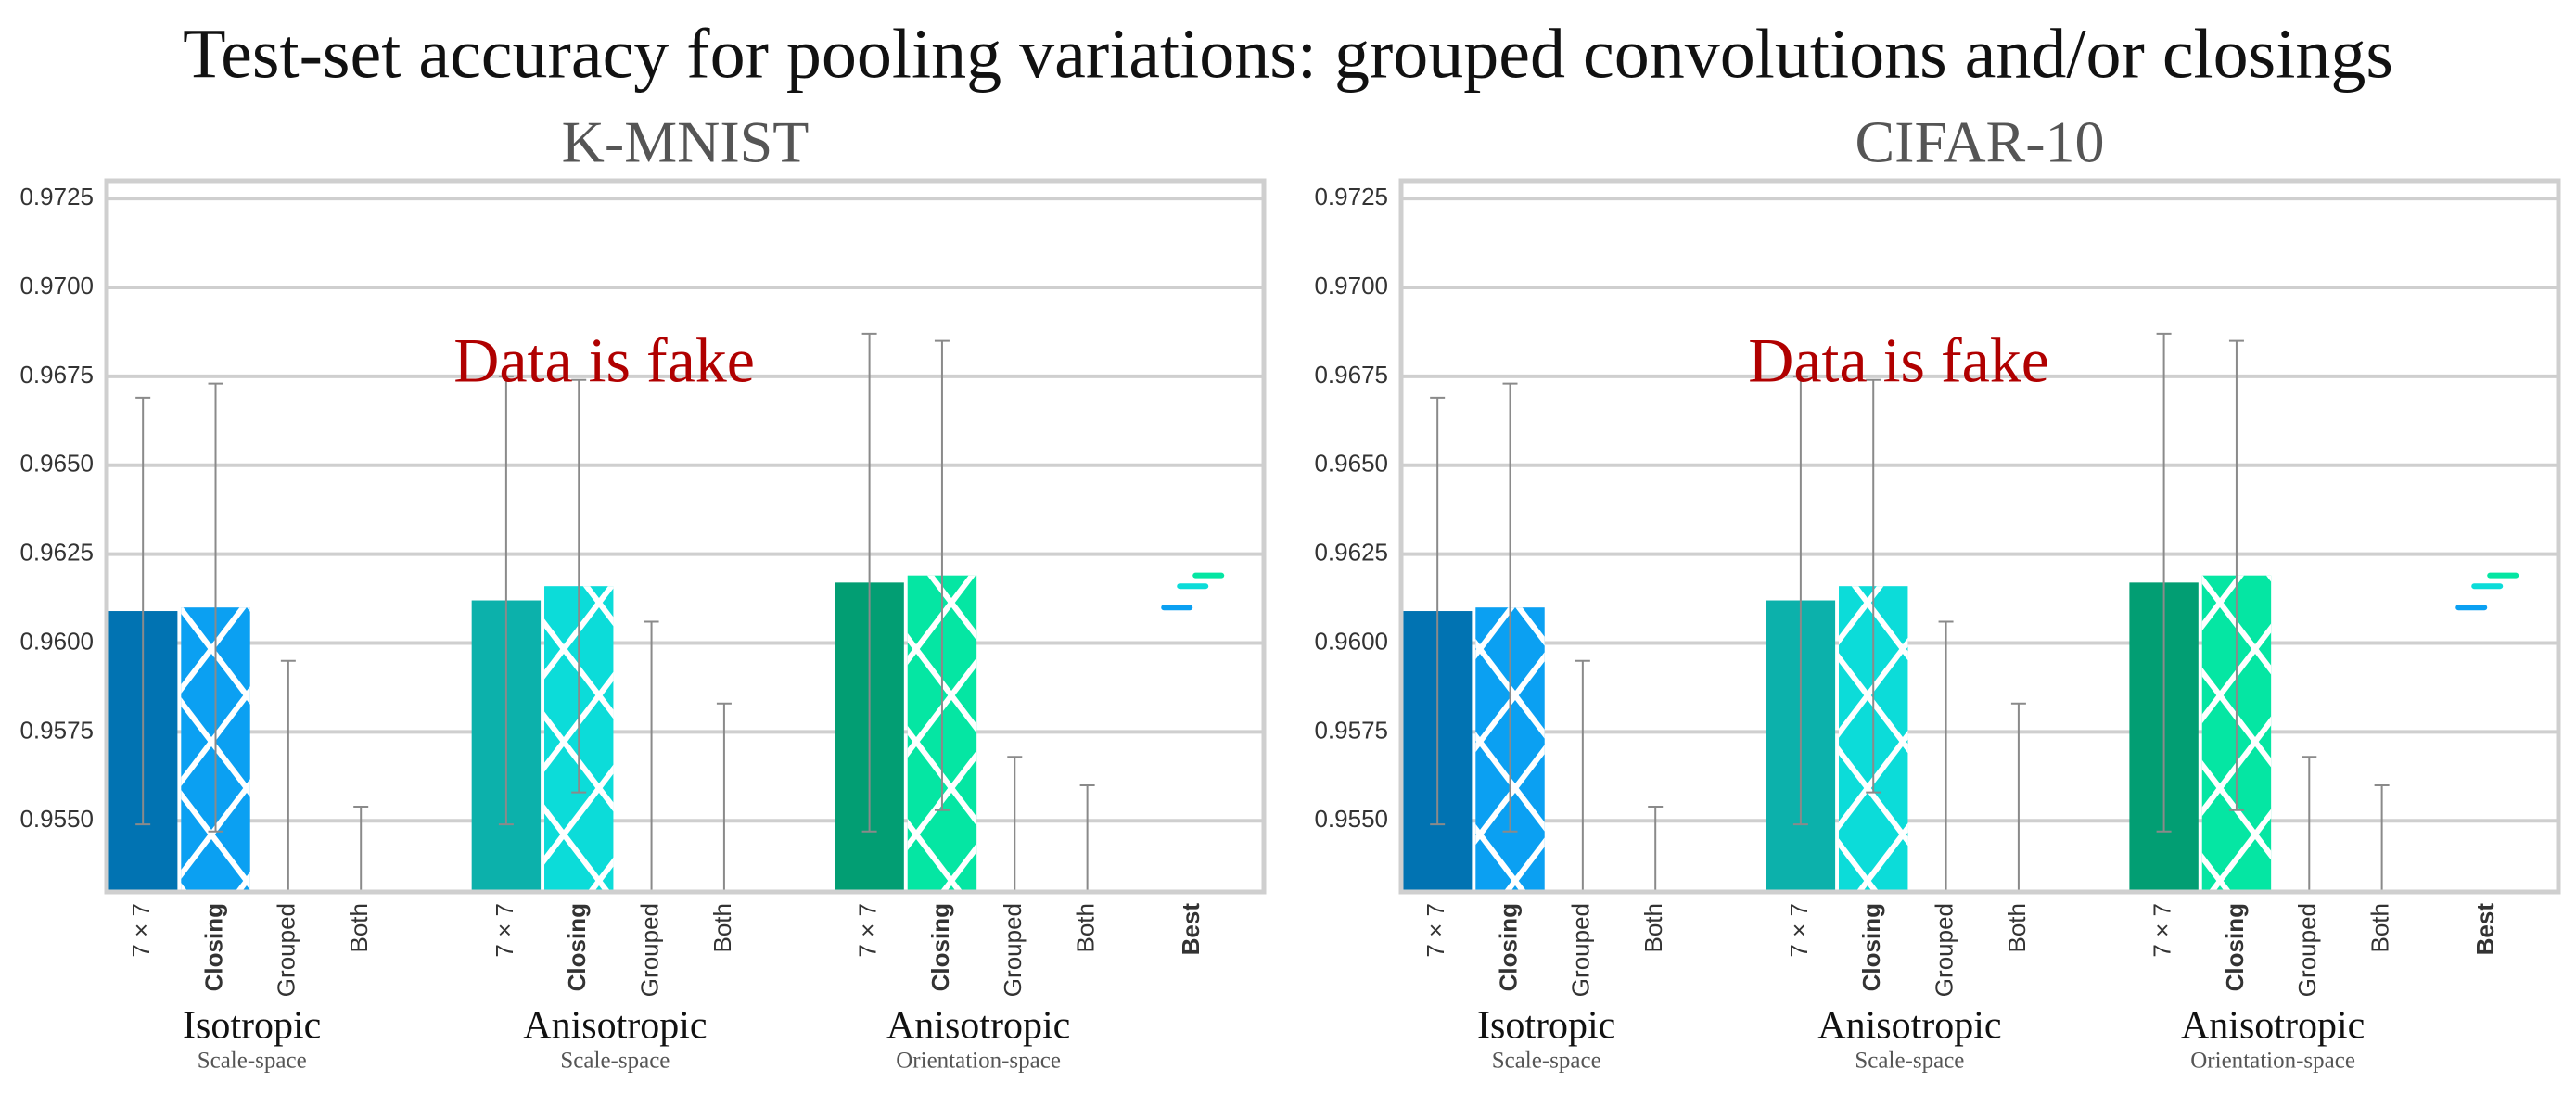 The width and height of the screenshot is (2576, 1095). I want to click on subplot-title: CIFAR-10, so click(1980, 142).